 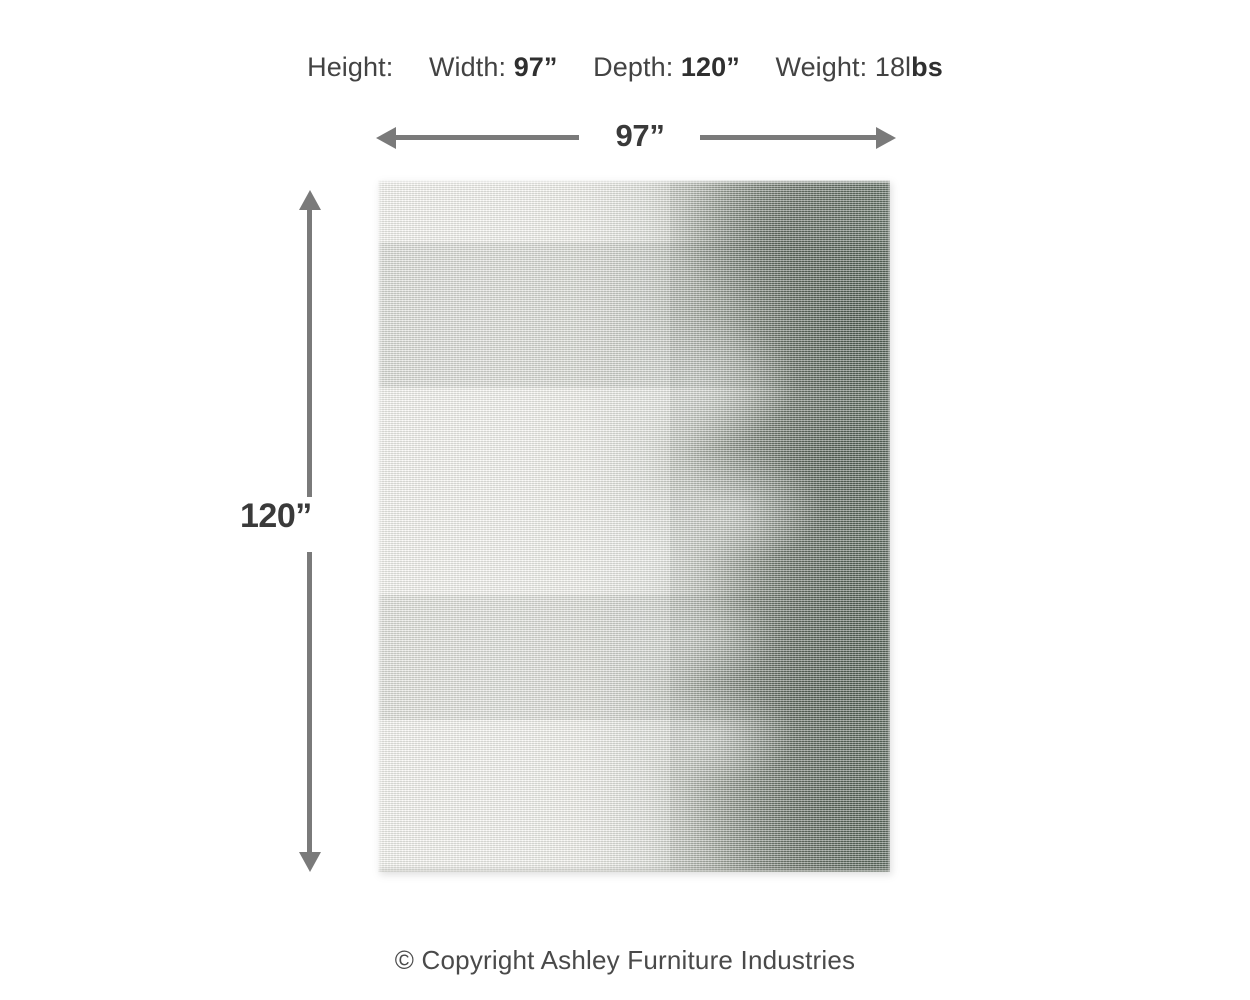 I want to click on depth-dimension-label: 120”, so click(x=276, y=516).